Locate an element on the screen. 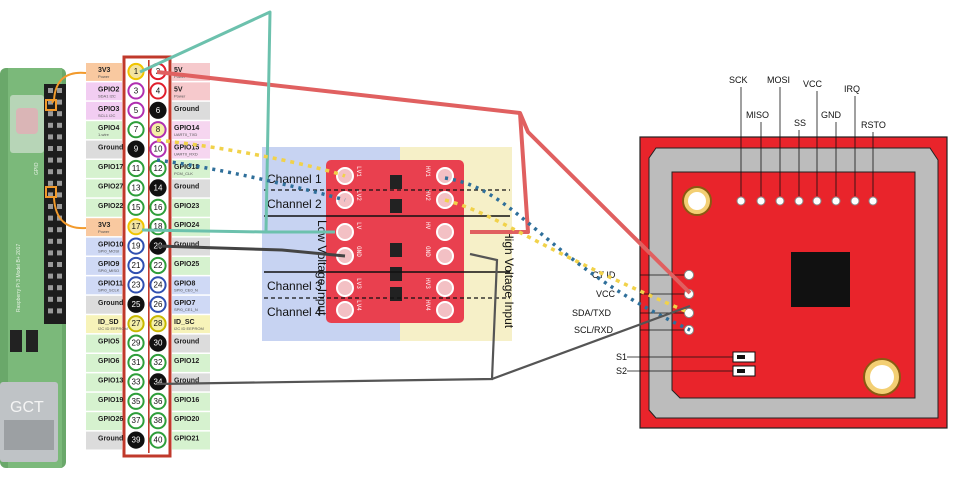  pin-name-left: GPIO26 is located at coordinates (110, 419).